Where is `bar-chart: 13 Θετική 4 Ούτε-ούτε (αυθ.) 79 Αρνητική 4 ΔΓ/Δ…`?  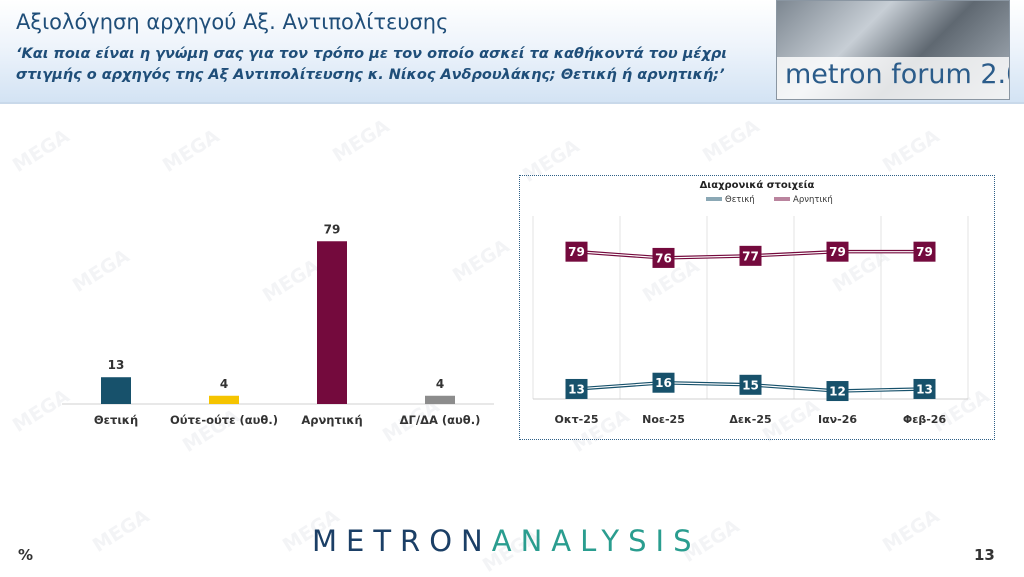
bar-chart: 13 Θετική 4 Ούτε-ούτε (αυθ.) 79 Αρνητική 4 ΔΓ/Δ… is located at coordinates (278, 324).